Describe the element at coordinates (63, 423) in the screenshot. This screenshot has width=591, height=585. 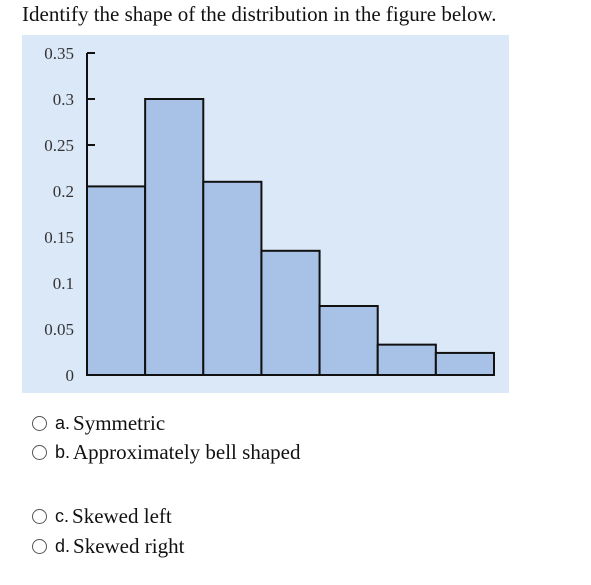
I see `option-letter: a.` at that location.